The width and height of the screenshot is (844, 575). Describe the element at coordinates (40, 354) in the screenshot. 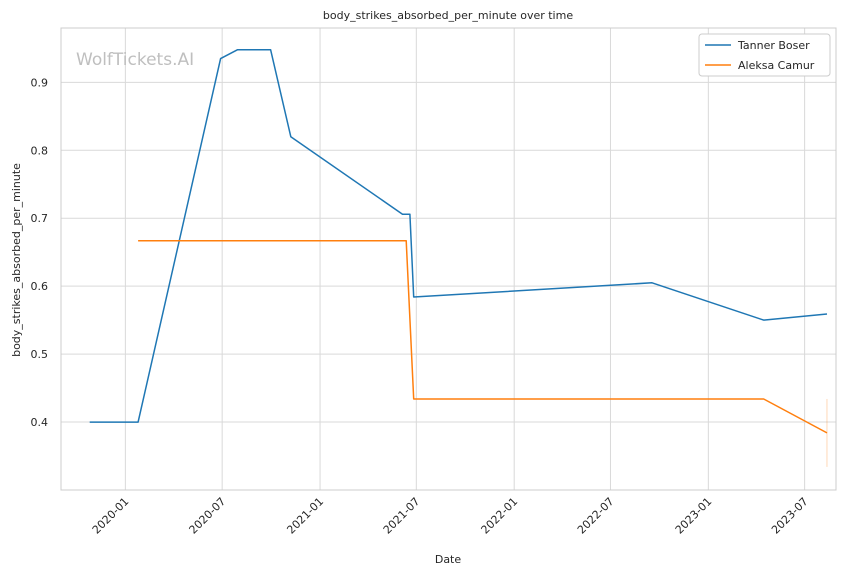

I see `y-tick-label-0.5: 0.5` at that location.